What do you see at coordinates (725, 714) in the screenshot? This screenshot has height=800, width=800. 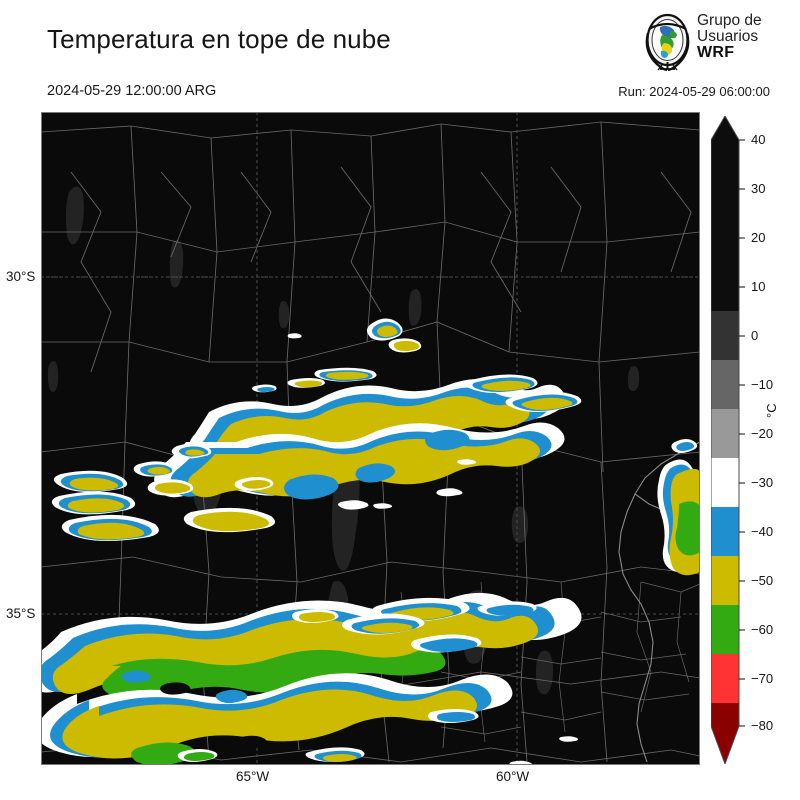 I see `band-below-m70` at bounding box center [725, 714].